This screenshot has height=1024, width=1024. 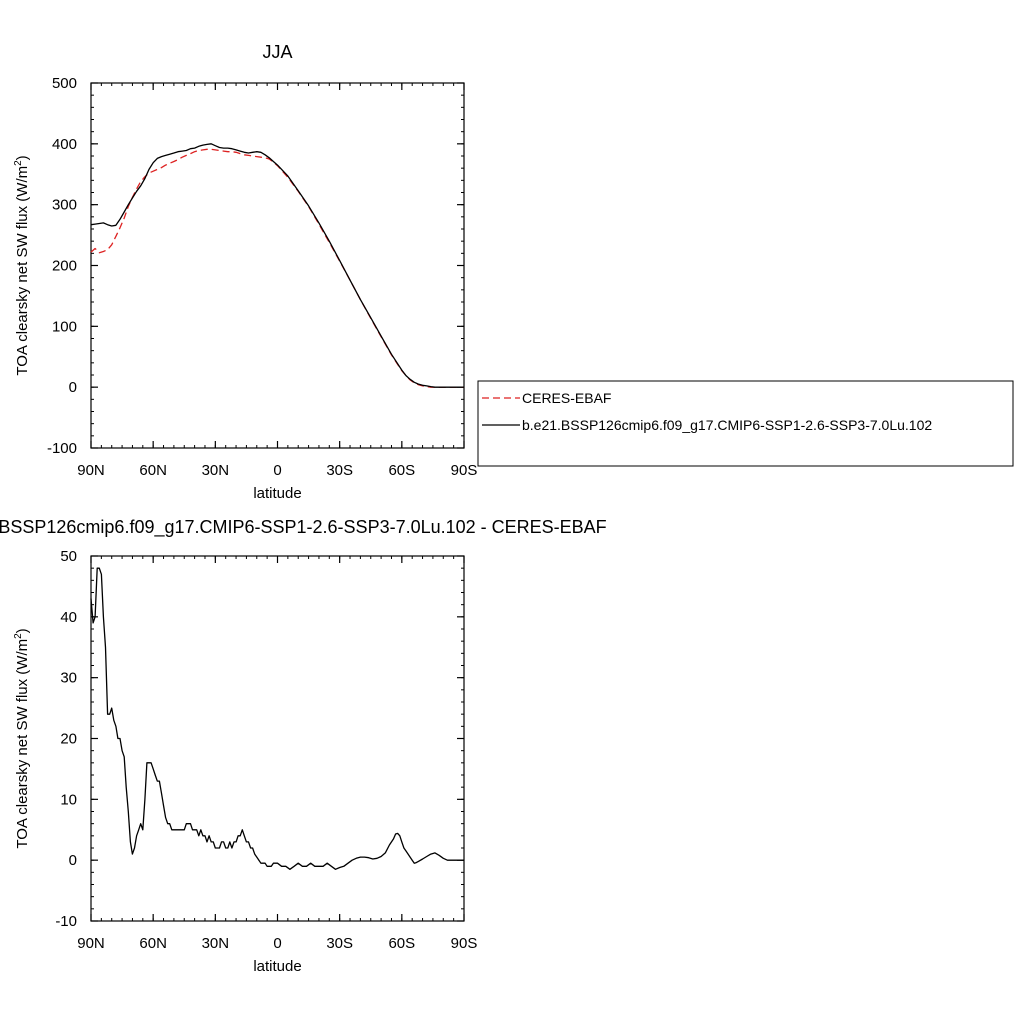 I want to click on legend-box, so click(x=745, y=423).